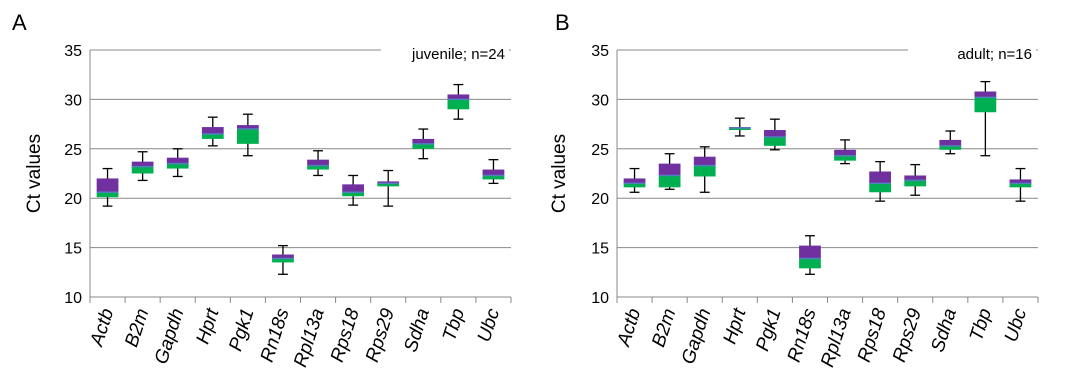 This screenshot has width=1073, height=383. What do you see at coordinates (207, 325) in the screenshot?
I see `panel-a-x-tick-label: Hprt` at bounding box center [207, 325].